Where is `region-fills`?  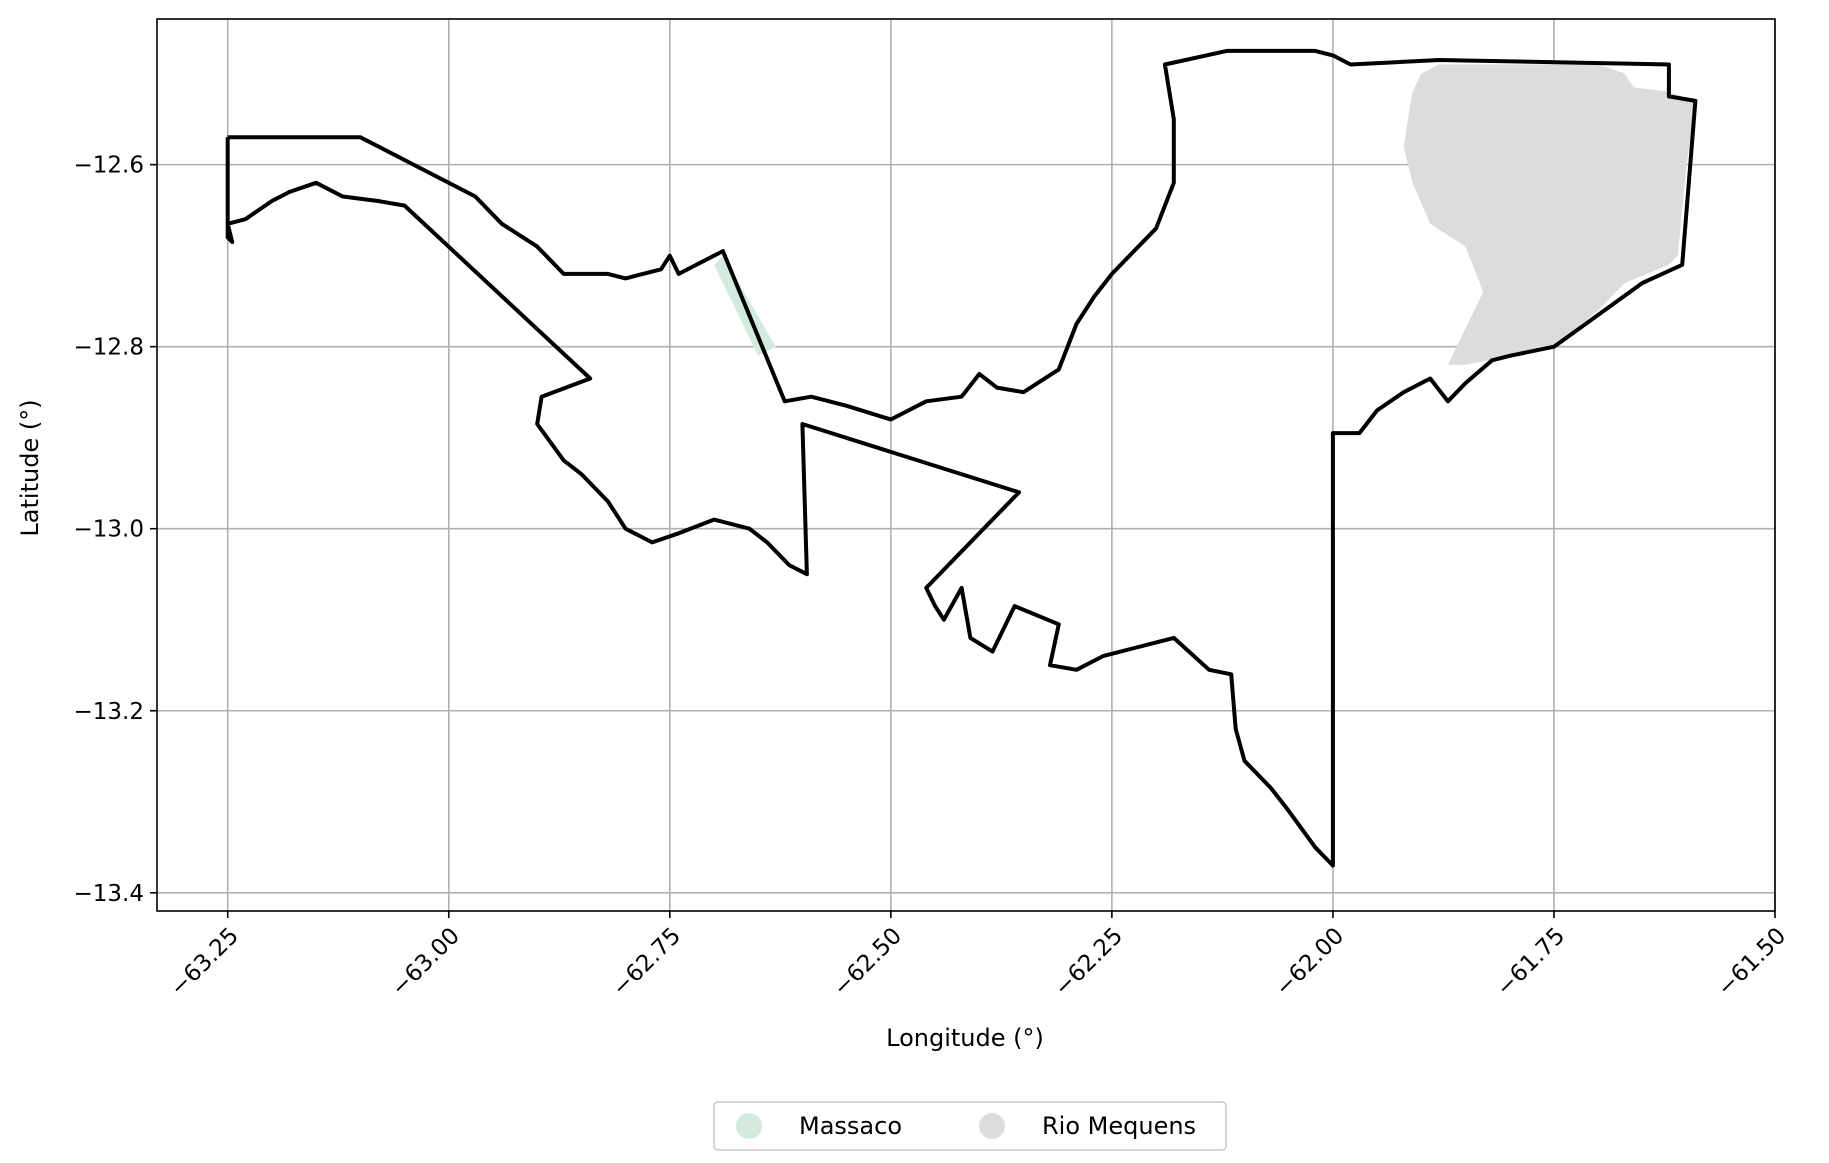
region-fills is located at coordinates (1205, 214).